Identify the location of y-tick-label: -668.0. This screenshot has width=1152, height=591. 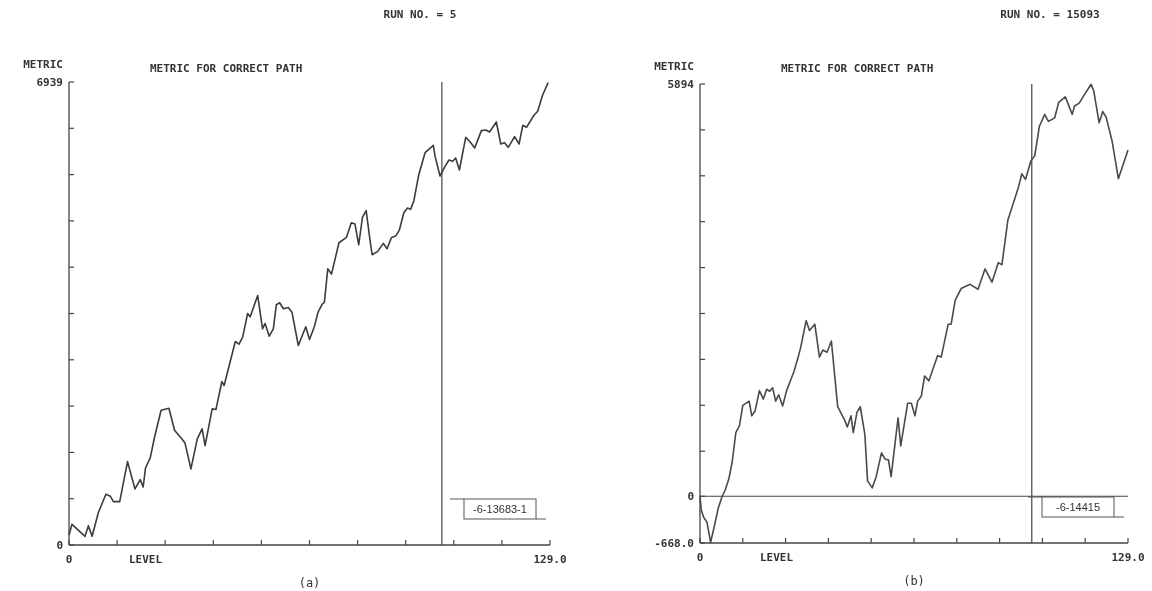
(674, 543).